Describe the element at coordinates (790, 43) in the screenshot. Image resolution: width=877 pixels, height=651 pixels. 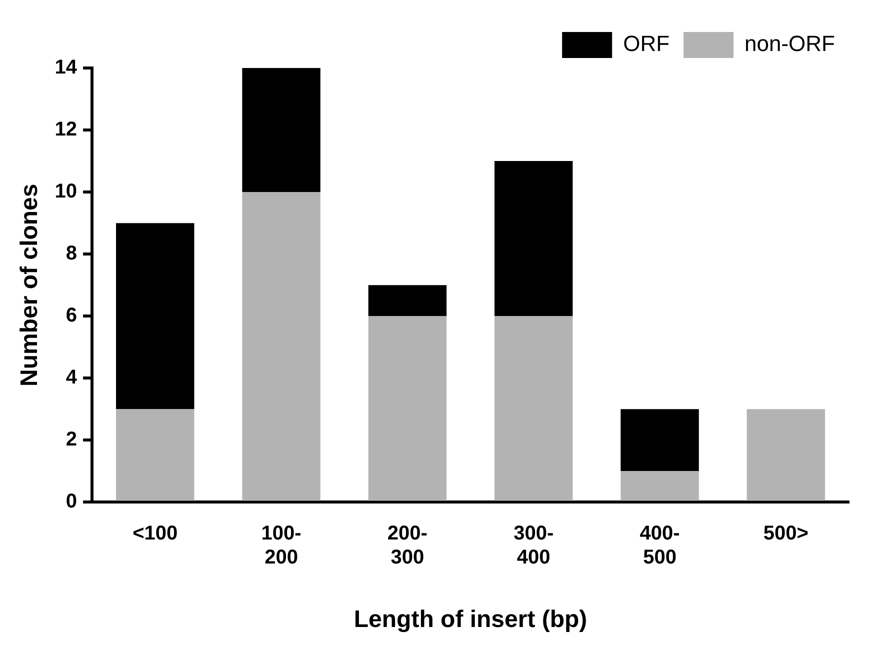
I see `legend-label: non-ORF` at that location.